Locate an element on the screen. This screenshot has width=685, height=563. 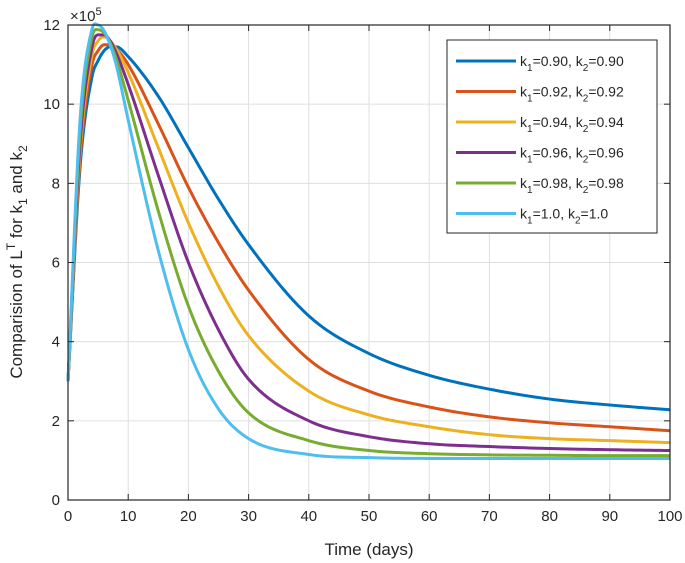
x-axis-label: Time (days) is located at coordinates (368, 549).